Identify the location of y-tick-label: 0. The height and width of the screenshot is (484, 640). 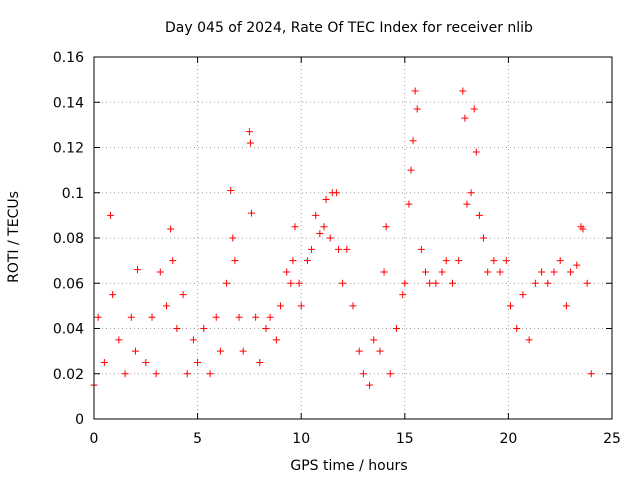
(79, 420).